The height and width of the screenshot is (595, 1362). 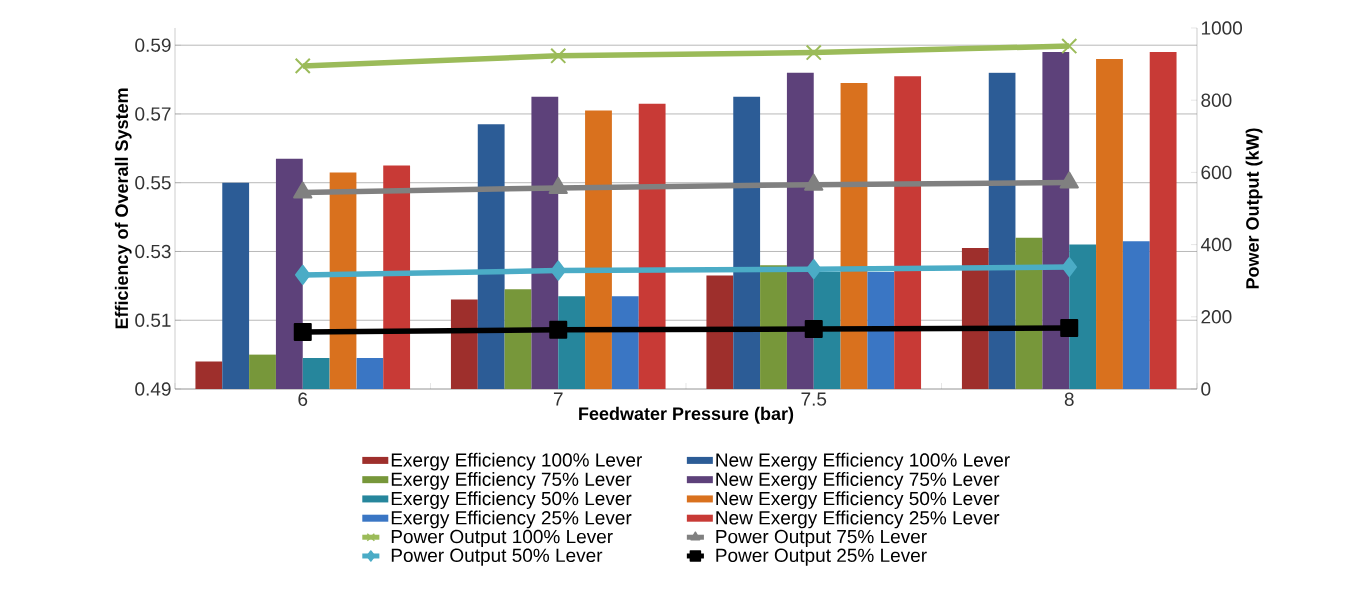 I want to click on legend-label: Power Output 100% Lever, so click(x=502, y=538).